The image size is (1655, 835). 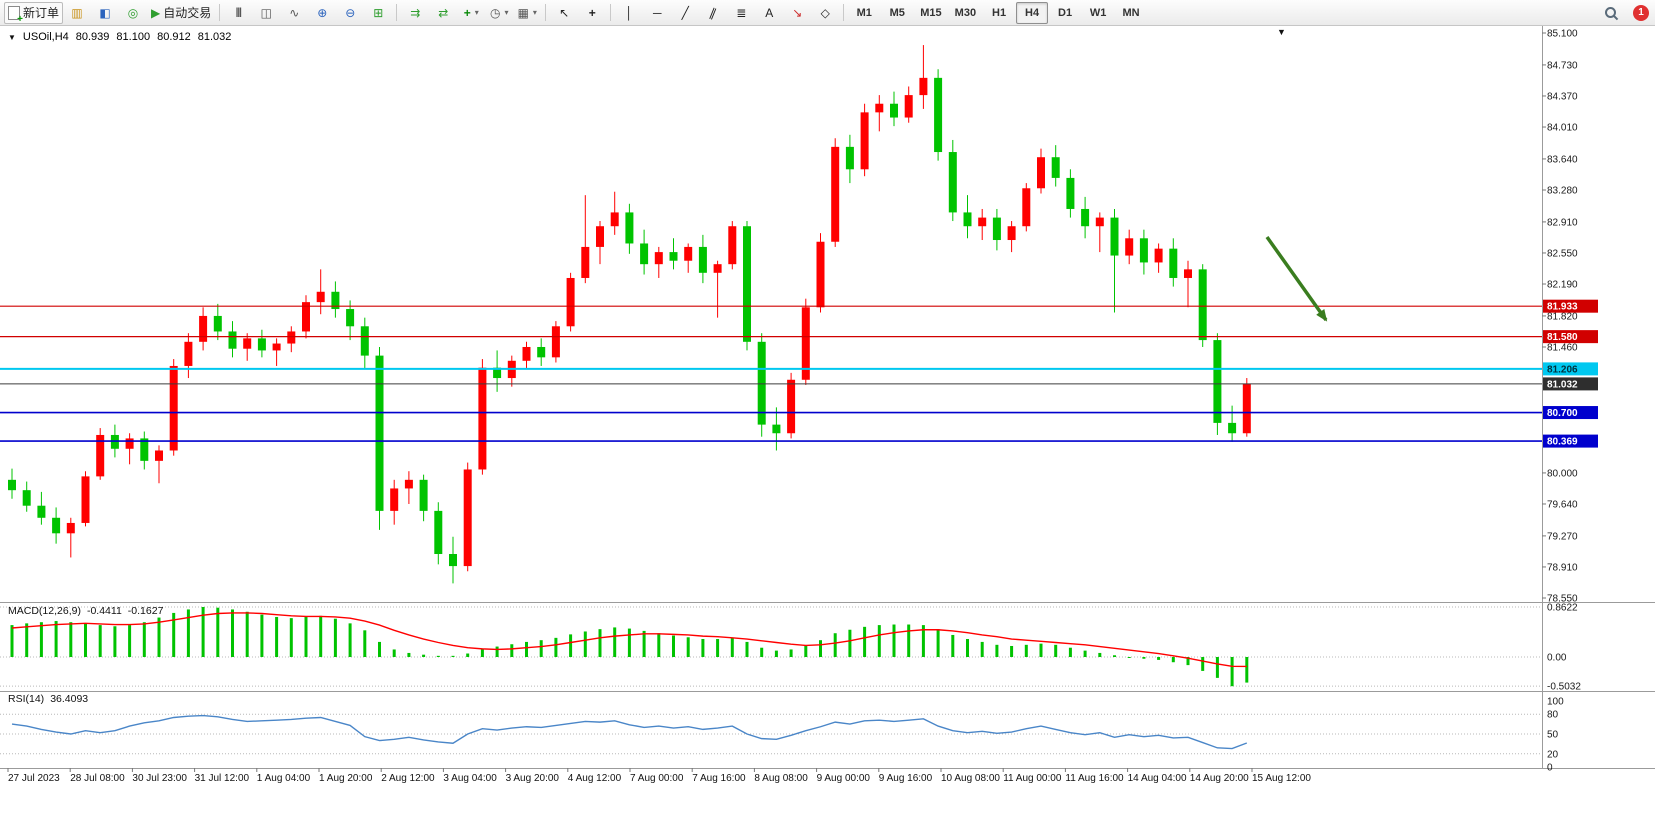 I want to click on price-tag-label: 80.369, so click(x=1562, y=442).